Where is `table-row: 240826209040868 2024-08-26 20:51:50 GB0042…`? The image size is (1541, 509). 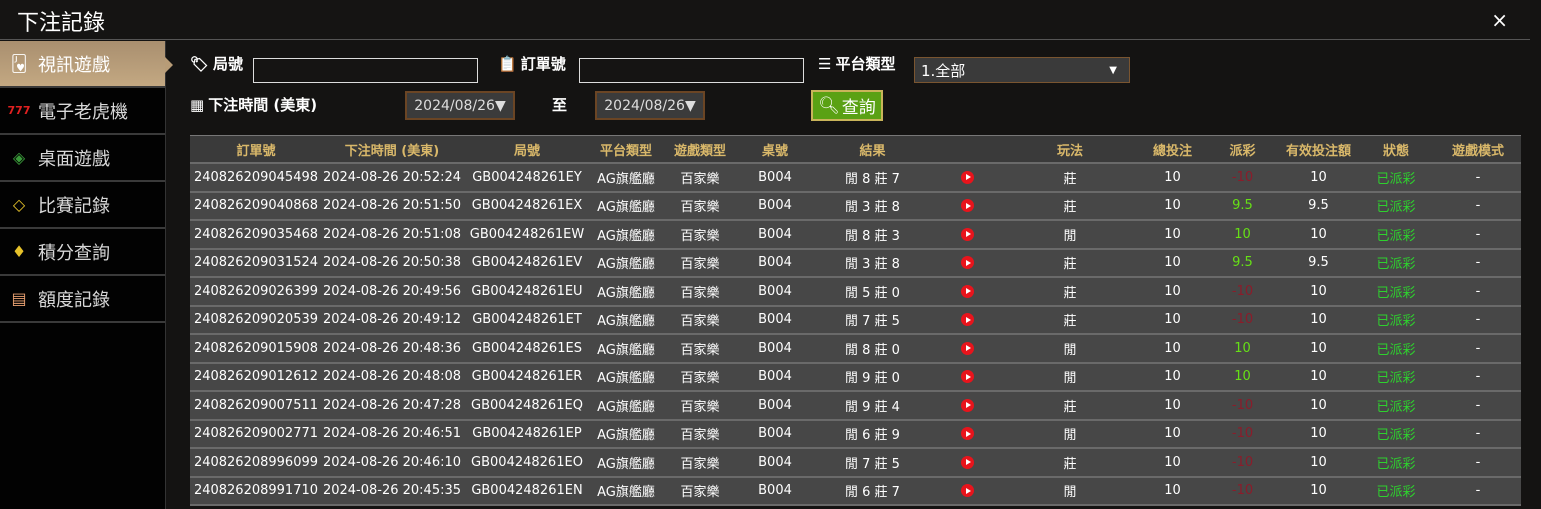
table-row: 240826209040868 2024-08-26 20:51:50 GB0042… is located at coordinates (855, 206).